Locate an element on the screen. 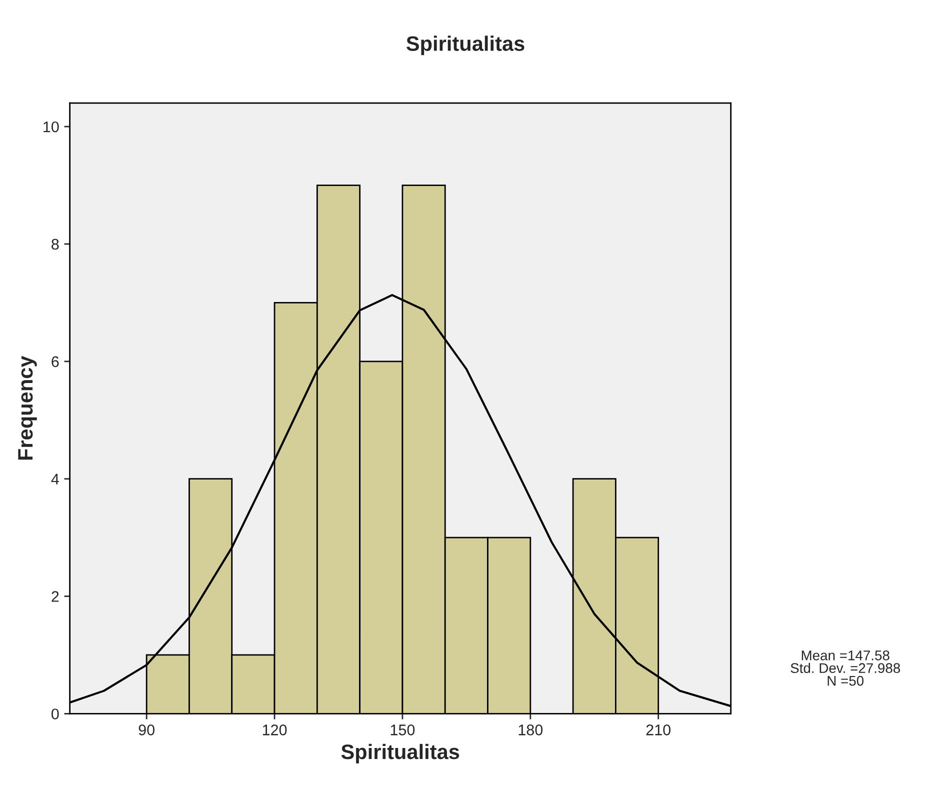  x-tick-label: 180 is located at coordinates (530, 730).